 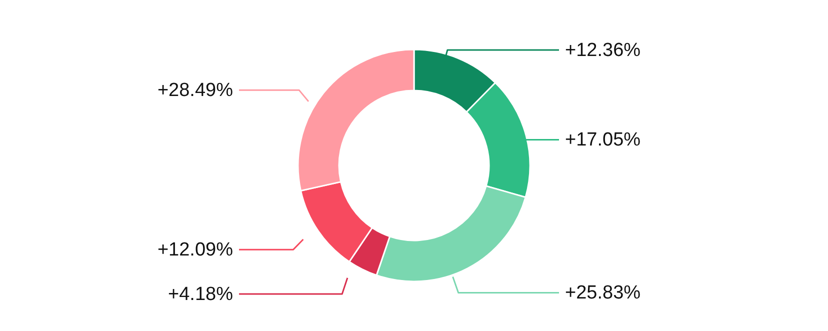 What do you see at coordinates (603, 293) in the screenshot?
I see `data-label: +25.83%` at bounding box center [603, 293].